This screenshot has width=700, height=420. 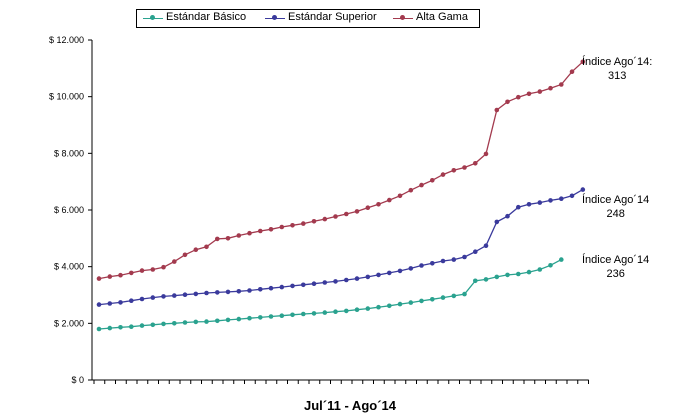 I want to click on annotation-basico-title: Índice Ago´14, so click(x=616, y=260).